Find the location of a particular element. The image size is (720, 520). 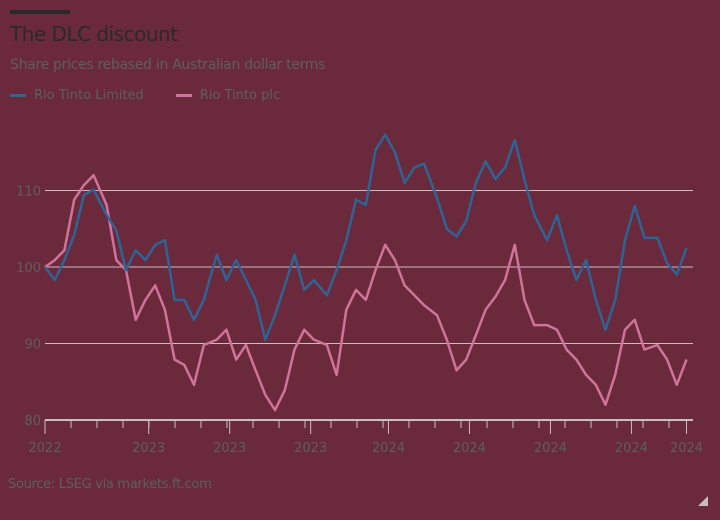

legend-item-plc: Rio Tinto plc is located at coordinates (228, 95).